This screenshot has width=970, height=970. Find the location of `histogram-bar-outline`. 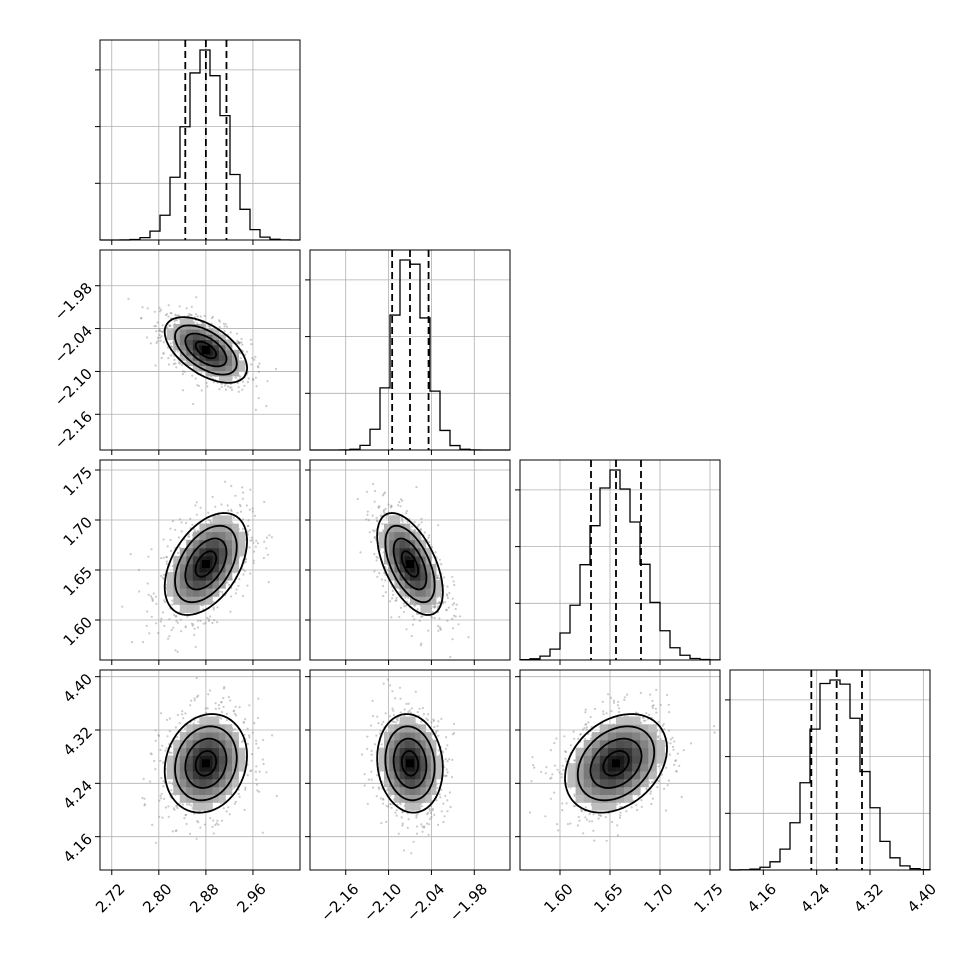

histogram-bar-outline is located at coordinates (620, 565).